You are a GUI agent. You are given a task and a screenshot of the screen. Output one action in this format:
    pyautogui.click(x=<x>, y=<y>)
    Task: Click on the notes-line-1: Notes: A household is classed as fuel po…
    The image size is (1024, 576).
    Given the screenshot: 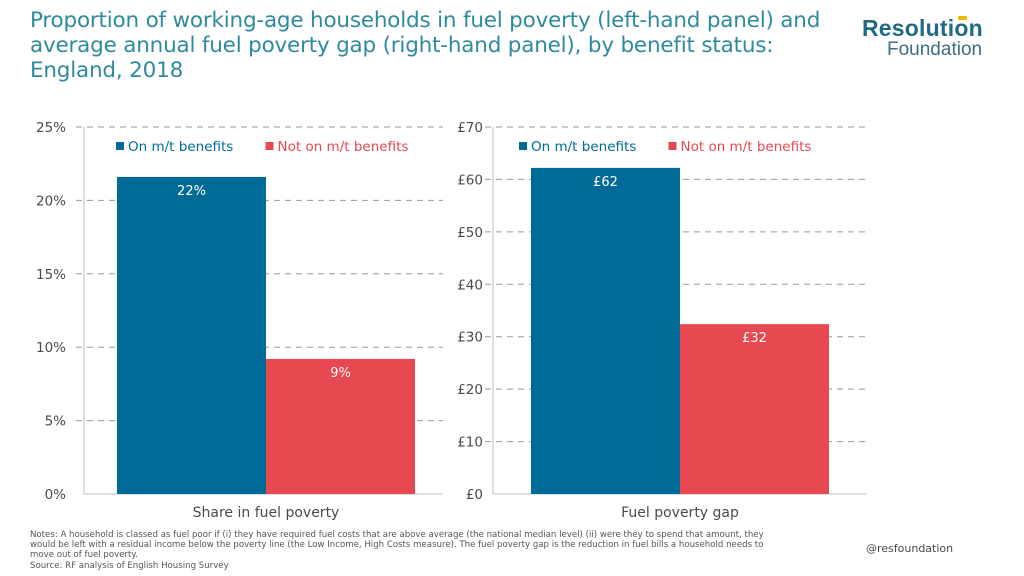 What is the action you would take?
    pyautogui.click(x=397, y=535)
    